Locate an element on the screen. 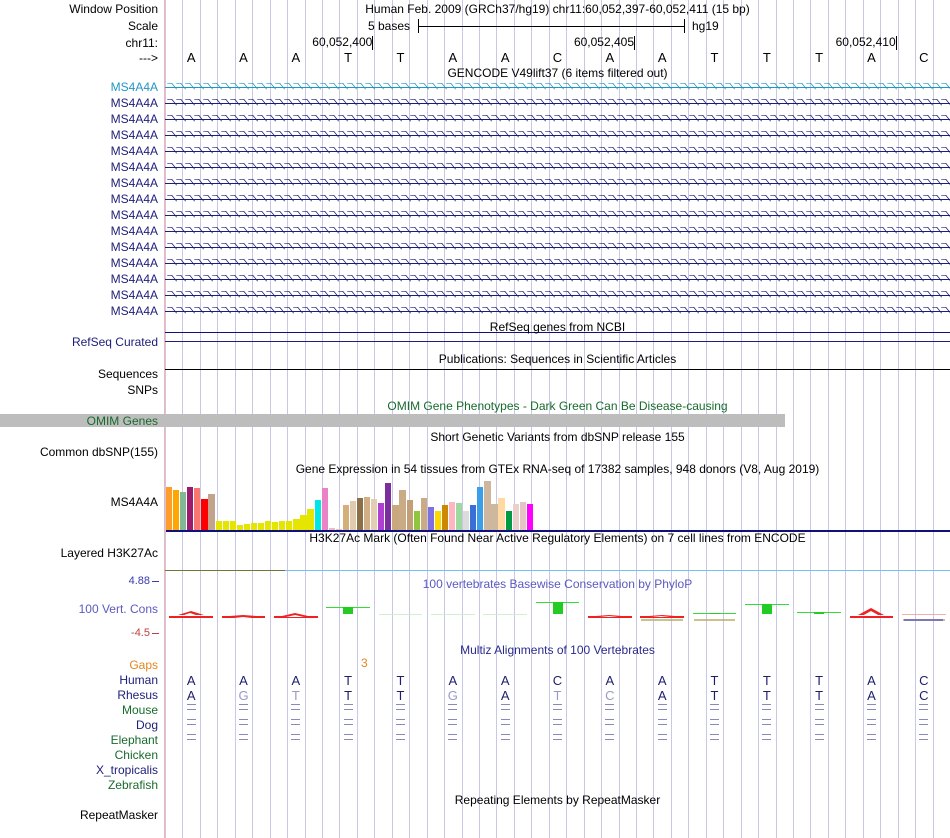 Image resolution: width=950 pixels, height=838 pixels. track-label-sequences: Sequences is located at coordinates (127, 374).